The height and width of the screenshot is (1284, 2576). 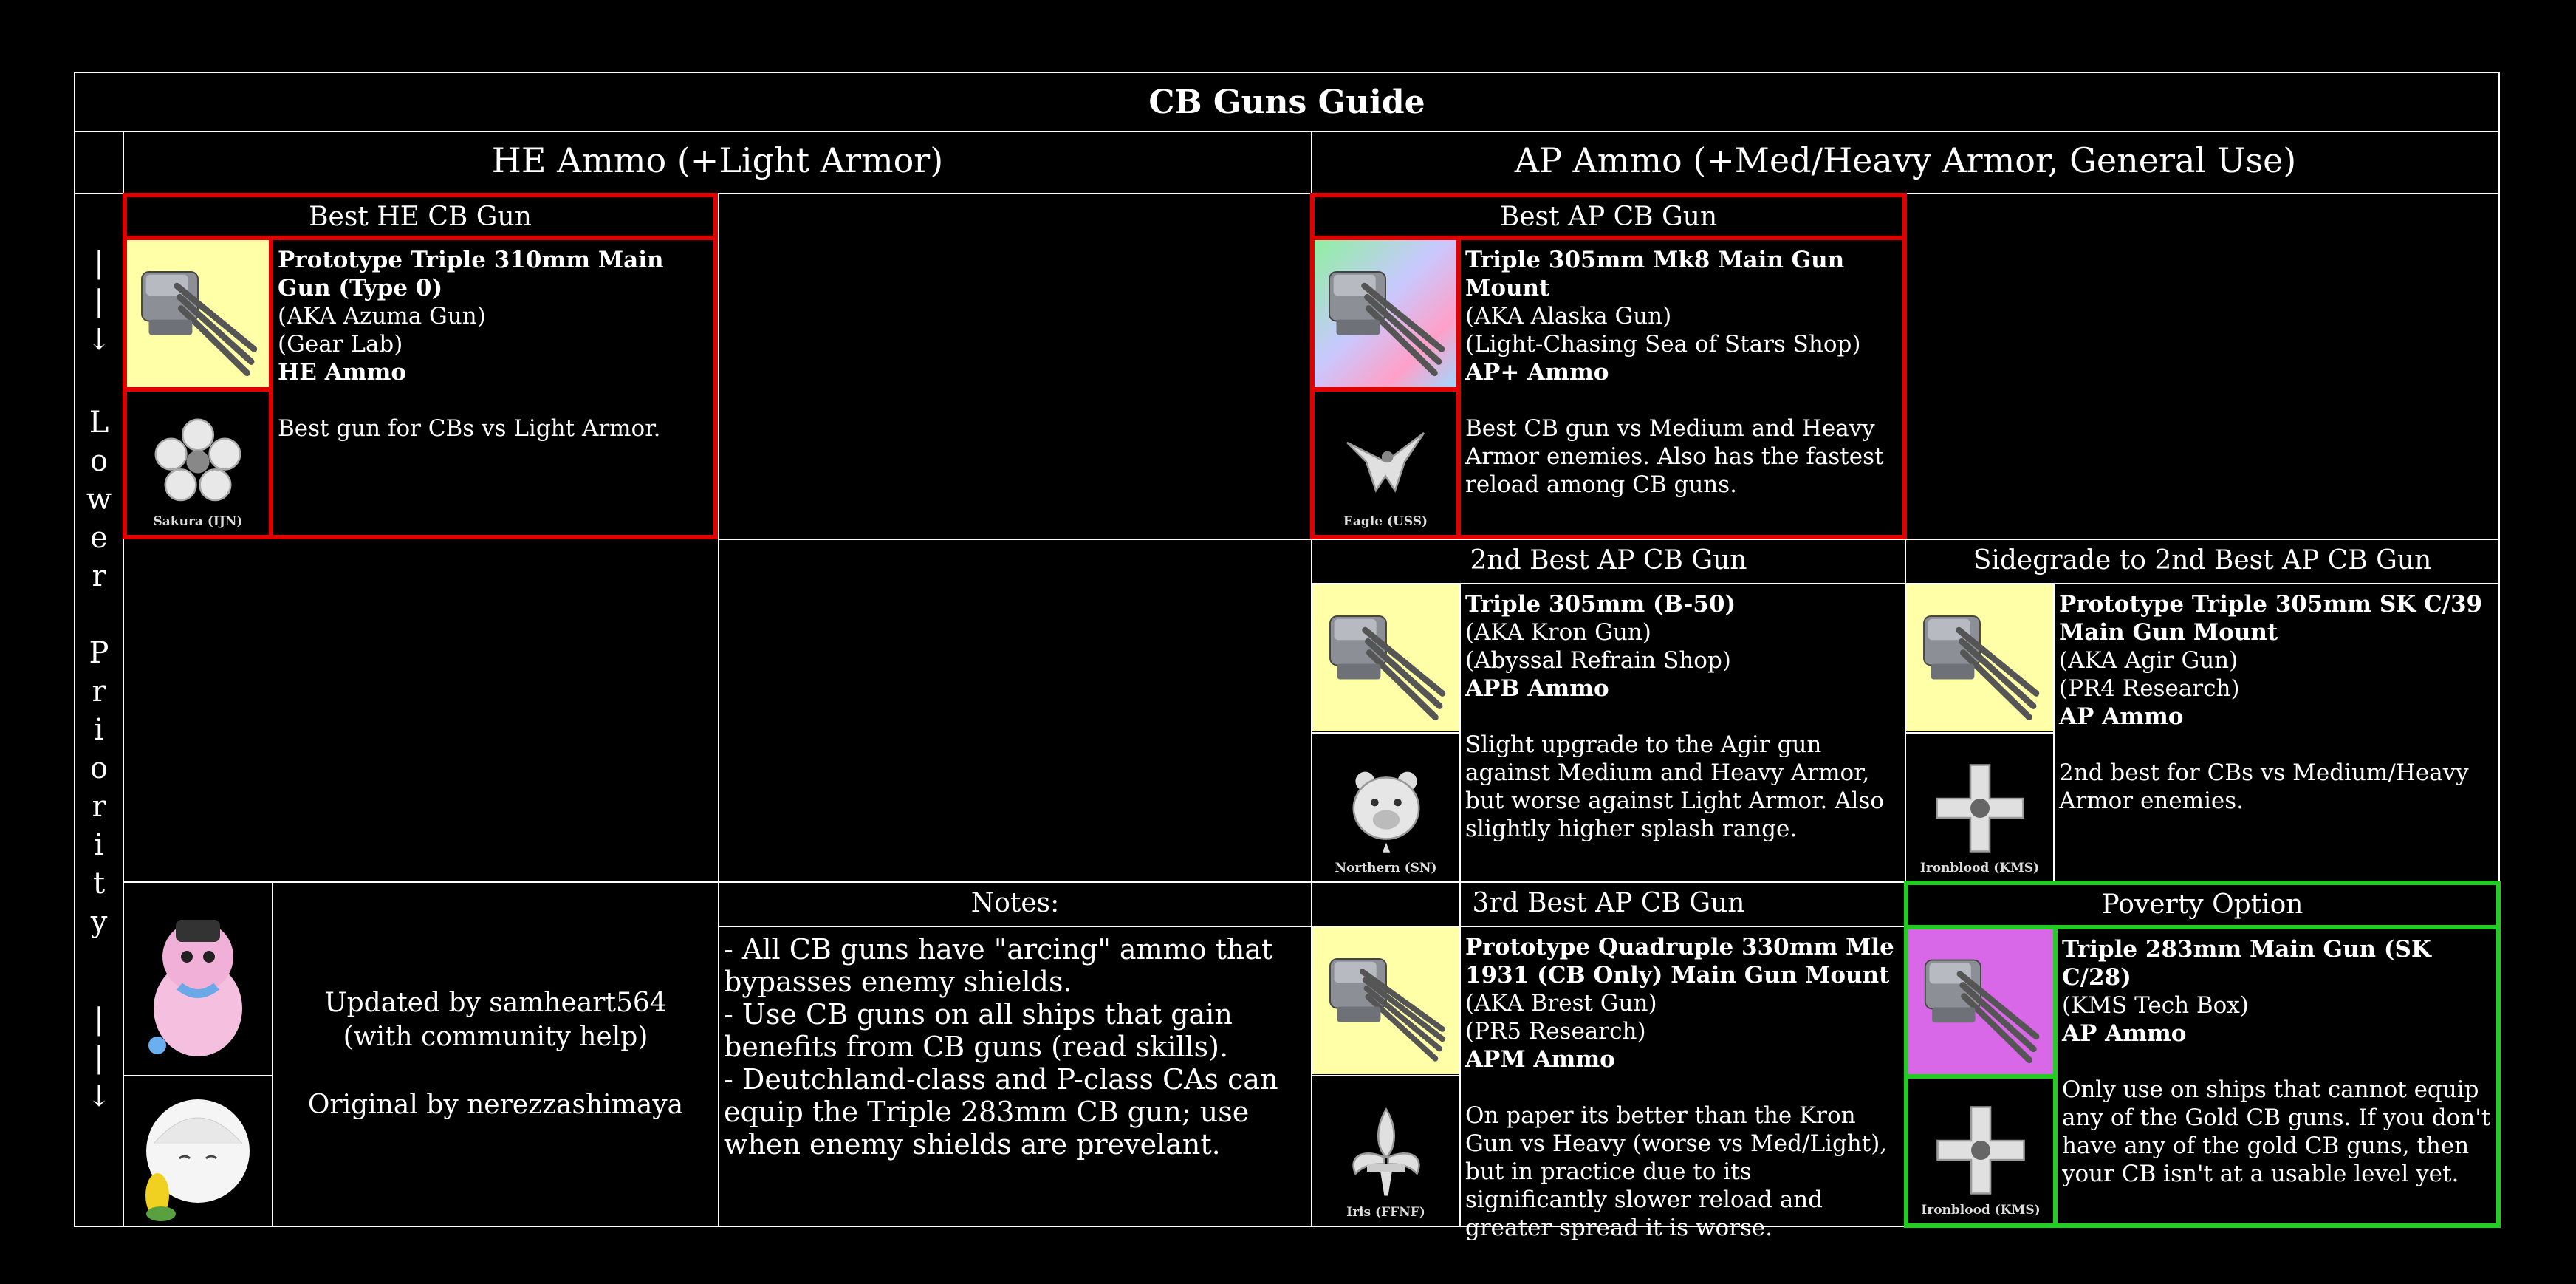 I want to click on arrow-top: | | ↓, so click(x=99, y=301).